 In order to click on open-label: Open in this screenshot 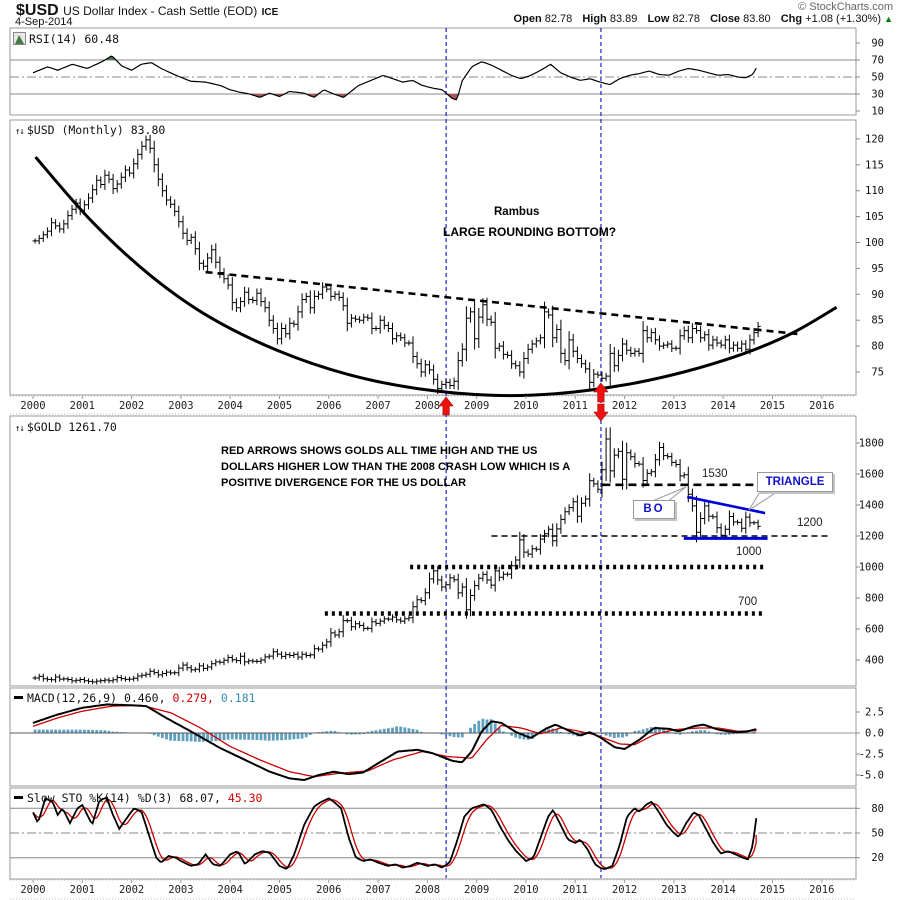, I will do `click(527, 19)`.